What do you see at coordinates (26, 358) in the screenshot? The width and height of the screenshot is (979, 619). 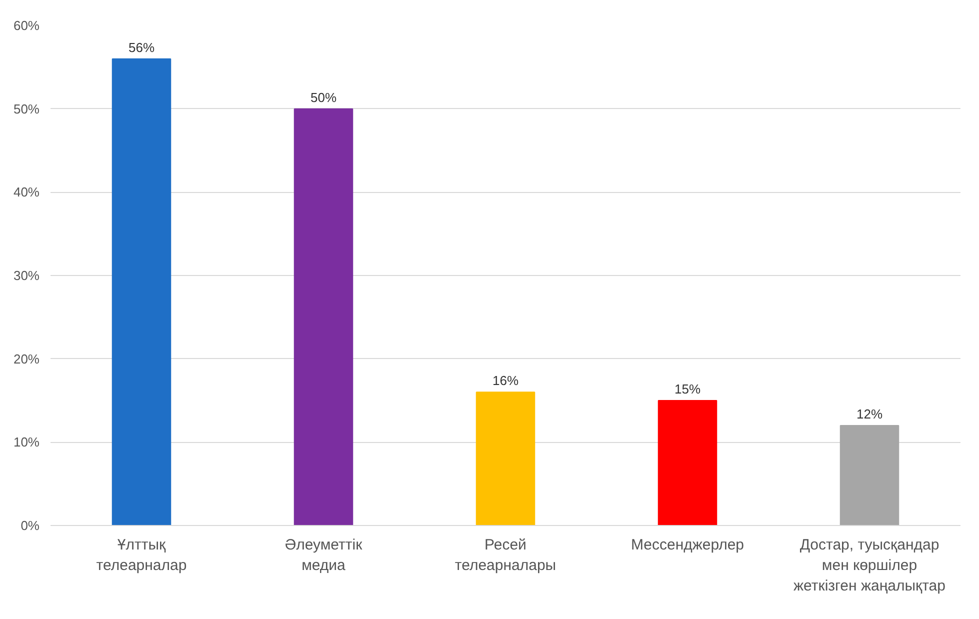 I see `y-tick-label: 20%` at bounding box center [26, 358].